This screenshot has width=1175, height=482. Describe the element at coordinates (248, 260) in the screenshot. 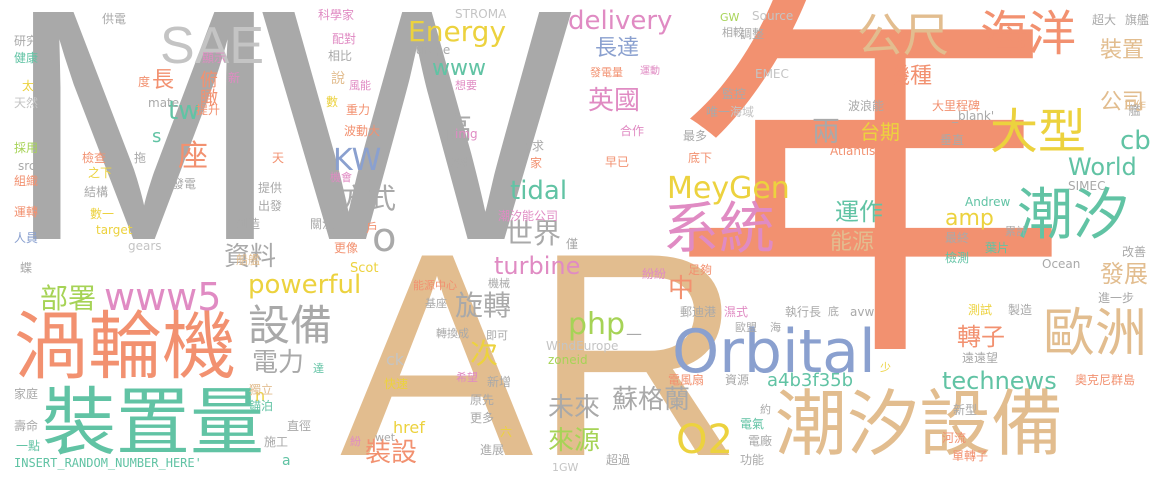

I see `word-chuanjian: 船艦` at that location.